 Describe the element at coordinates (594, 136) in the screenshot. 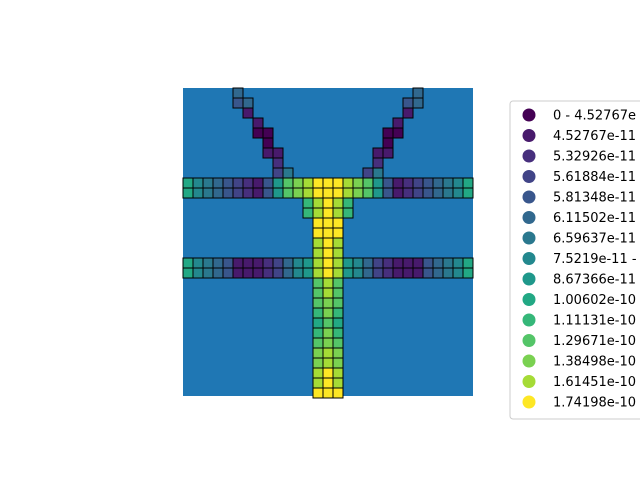

I see `legend-label: 4.52767e-11` at that location.